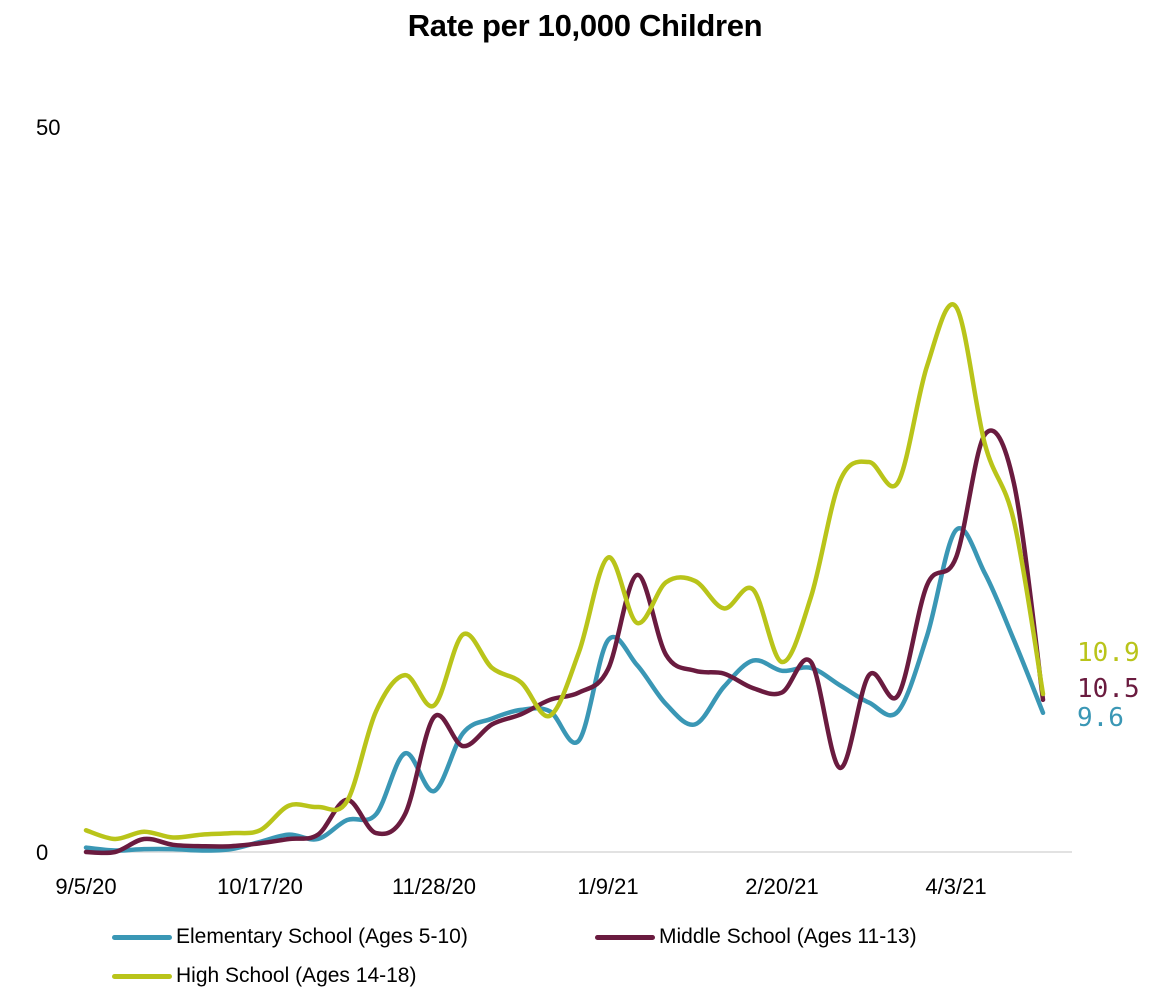 This screenshot has height=998, width=1170. Describe the element at coordinates (1108, 689) in the screenshot. I see `end-label-middle: 10.5` at that location.